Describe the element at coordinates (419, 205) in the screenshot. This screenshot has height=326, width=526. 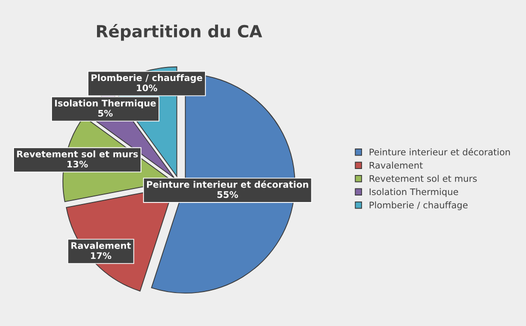
I see `legend-label: Plomberie / chauffage` at that location.